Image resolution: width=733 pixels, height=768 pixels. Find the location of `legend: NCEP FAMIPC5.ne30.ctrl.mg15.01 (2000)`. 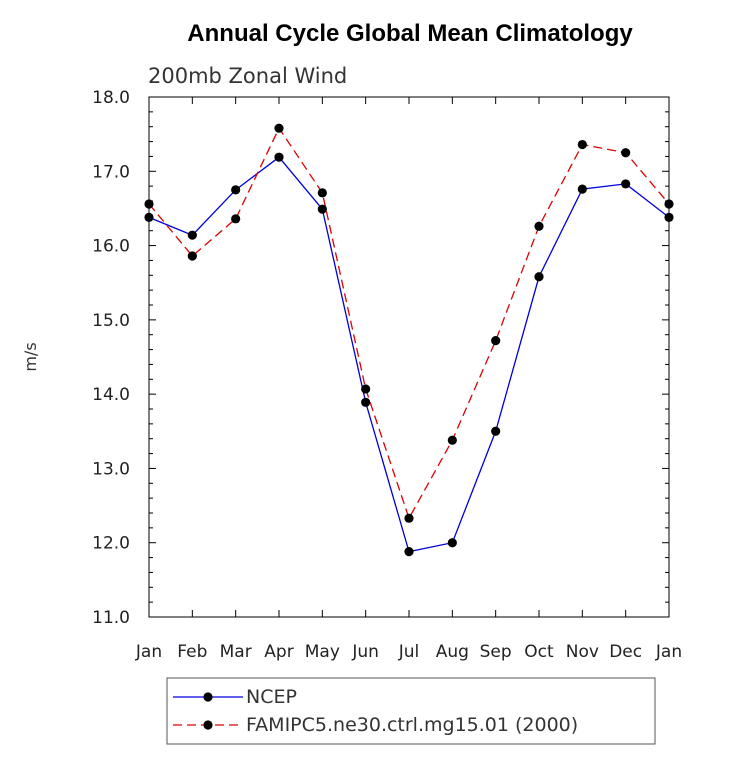

legend: NCEP FAMIPC5.ne30.ctrl.mg15.01 (2000) is located at coordinates (411, 711).